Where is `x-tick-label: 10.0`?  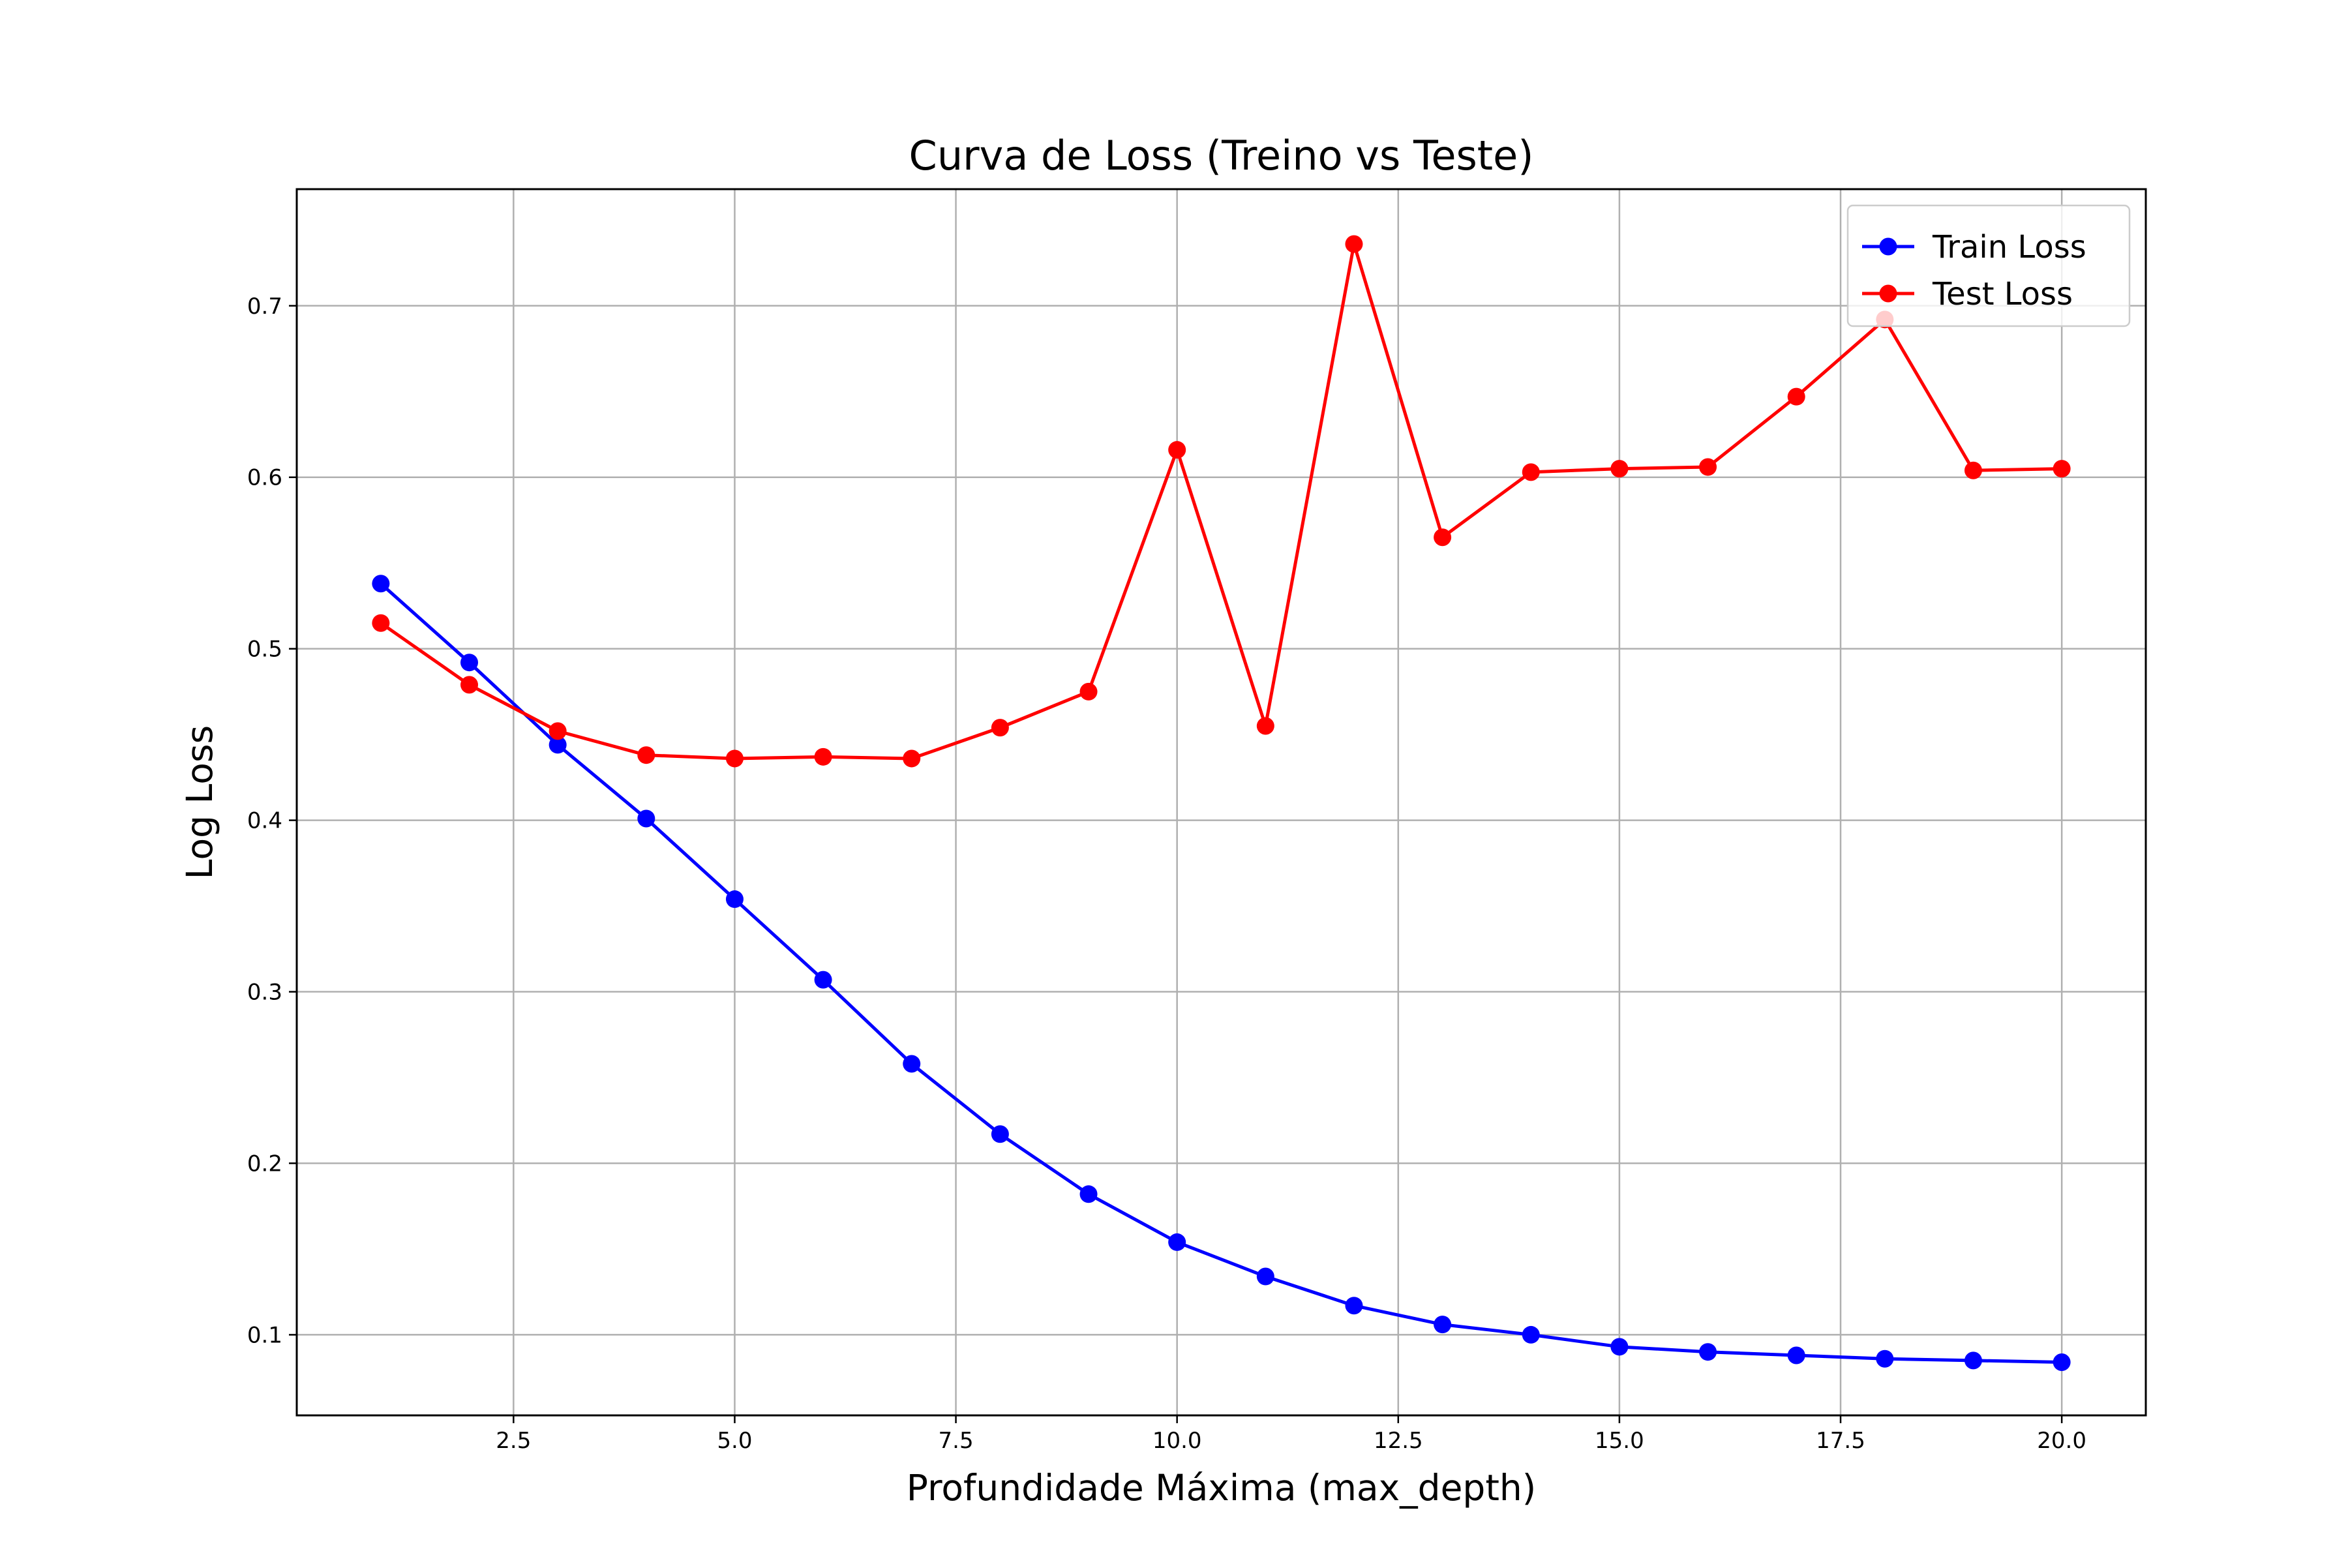 x-tick-label: 10.0 is located at coordinates (1177, 1441).